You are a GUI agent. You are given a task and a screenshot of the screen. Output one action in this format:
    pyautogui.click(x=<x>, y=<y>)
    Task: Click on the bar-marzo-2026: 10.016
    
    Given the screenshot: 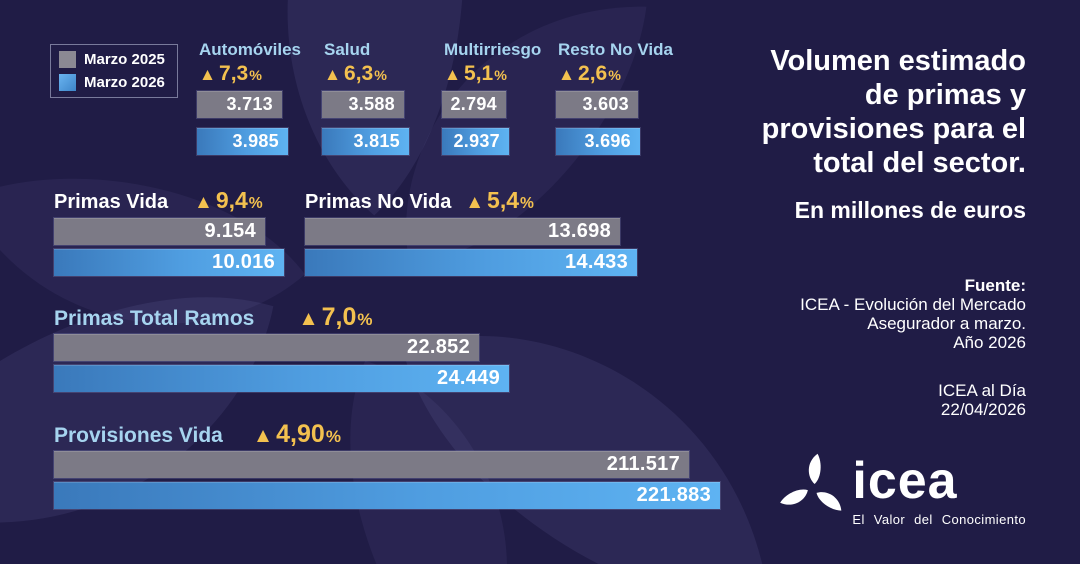 What is the action you would take?
    pyautogui.click(x=169, y=262)
    